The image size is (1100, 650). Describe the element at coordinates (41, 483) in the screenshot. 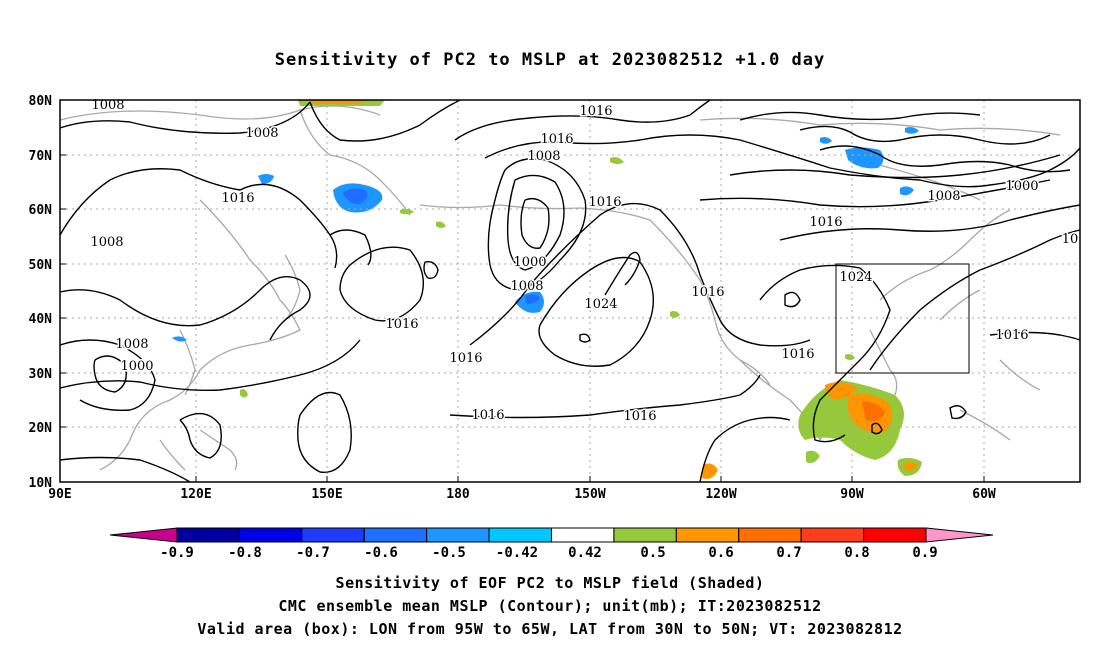

I see `lat-label: 10N` at that location.